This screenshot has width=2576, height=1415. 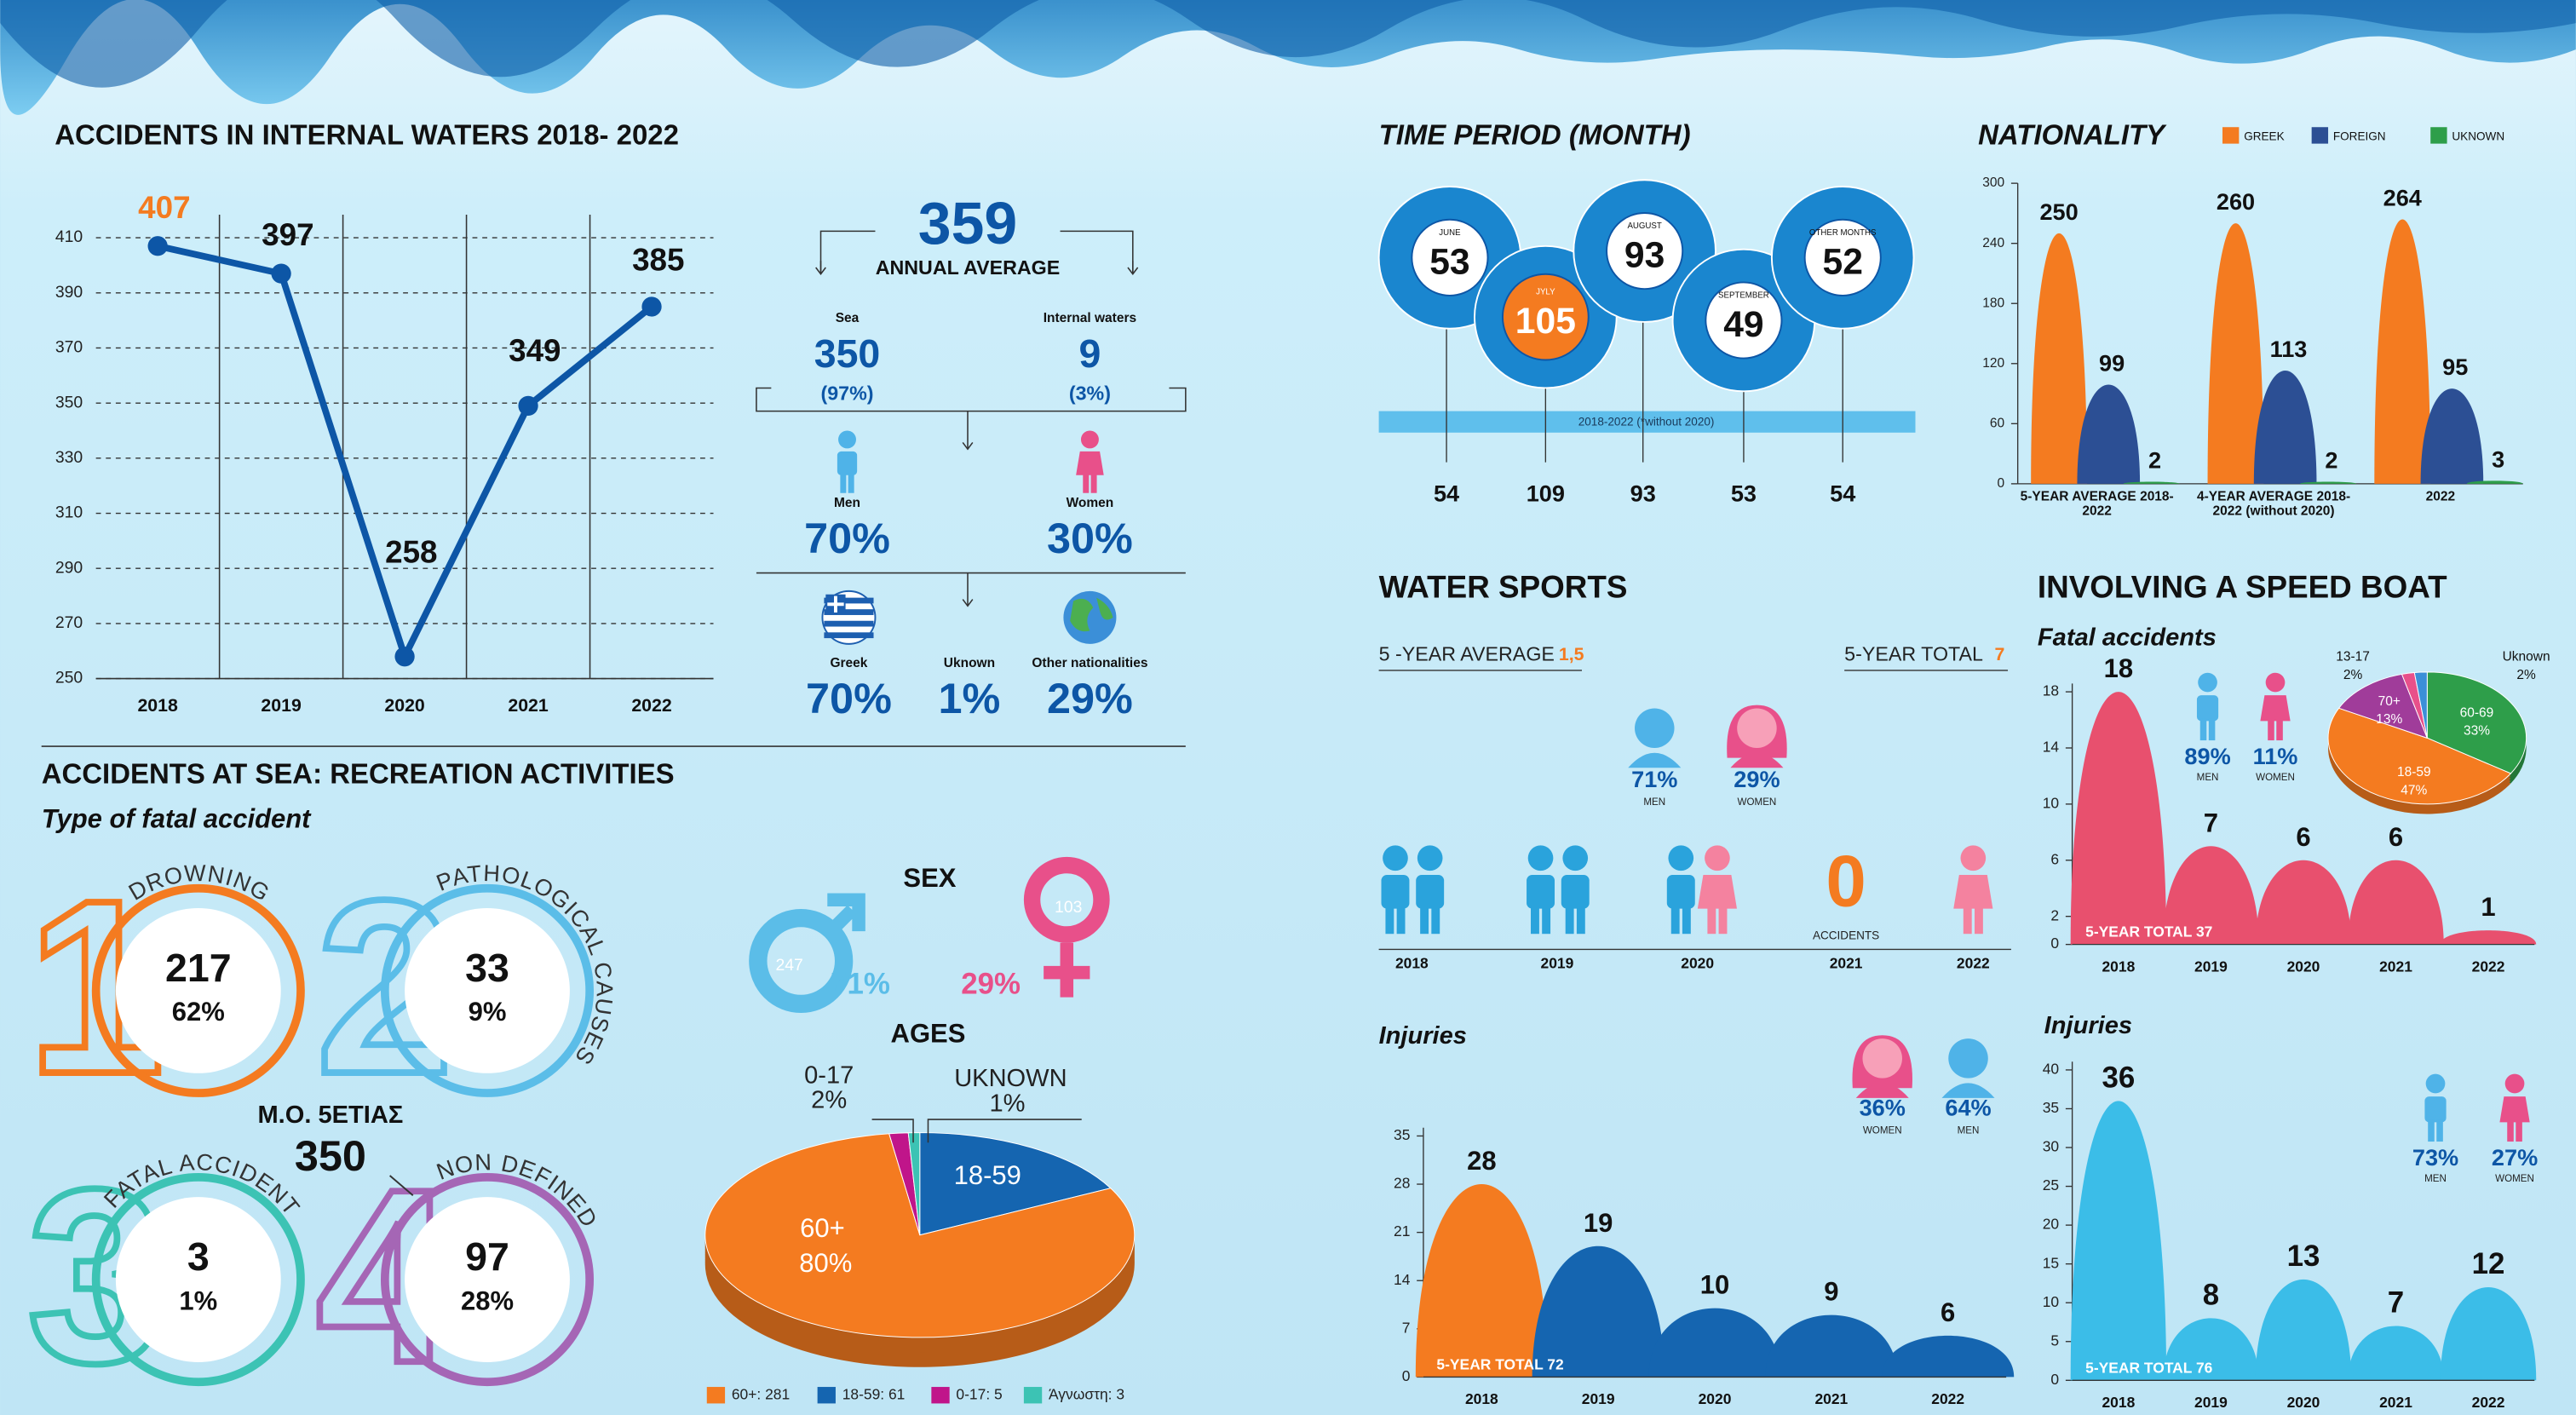 What do you see at coordinates (1402, 1134) in the screenshot?
I see `y-tick-label: 35` at bounding box center [1402, 1134].